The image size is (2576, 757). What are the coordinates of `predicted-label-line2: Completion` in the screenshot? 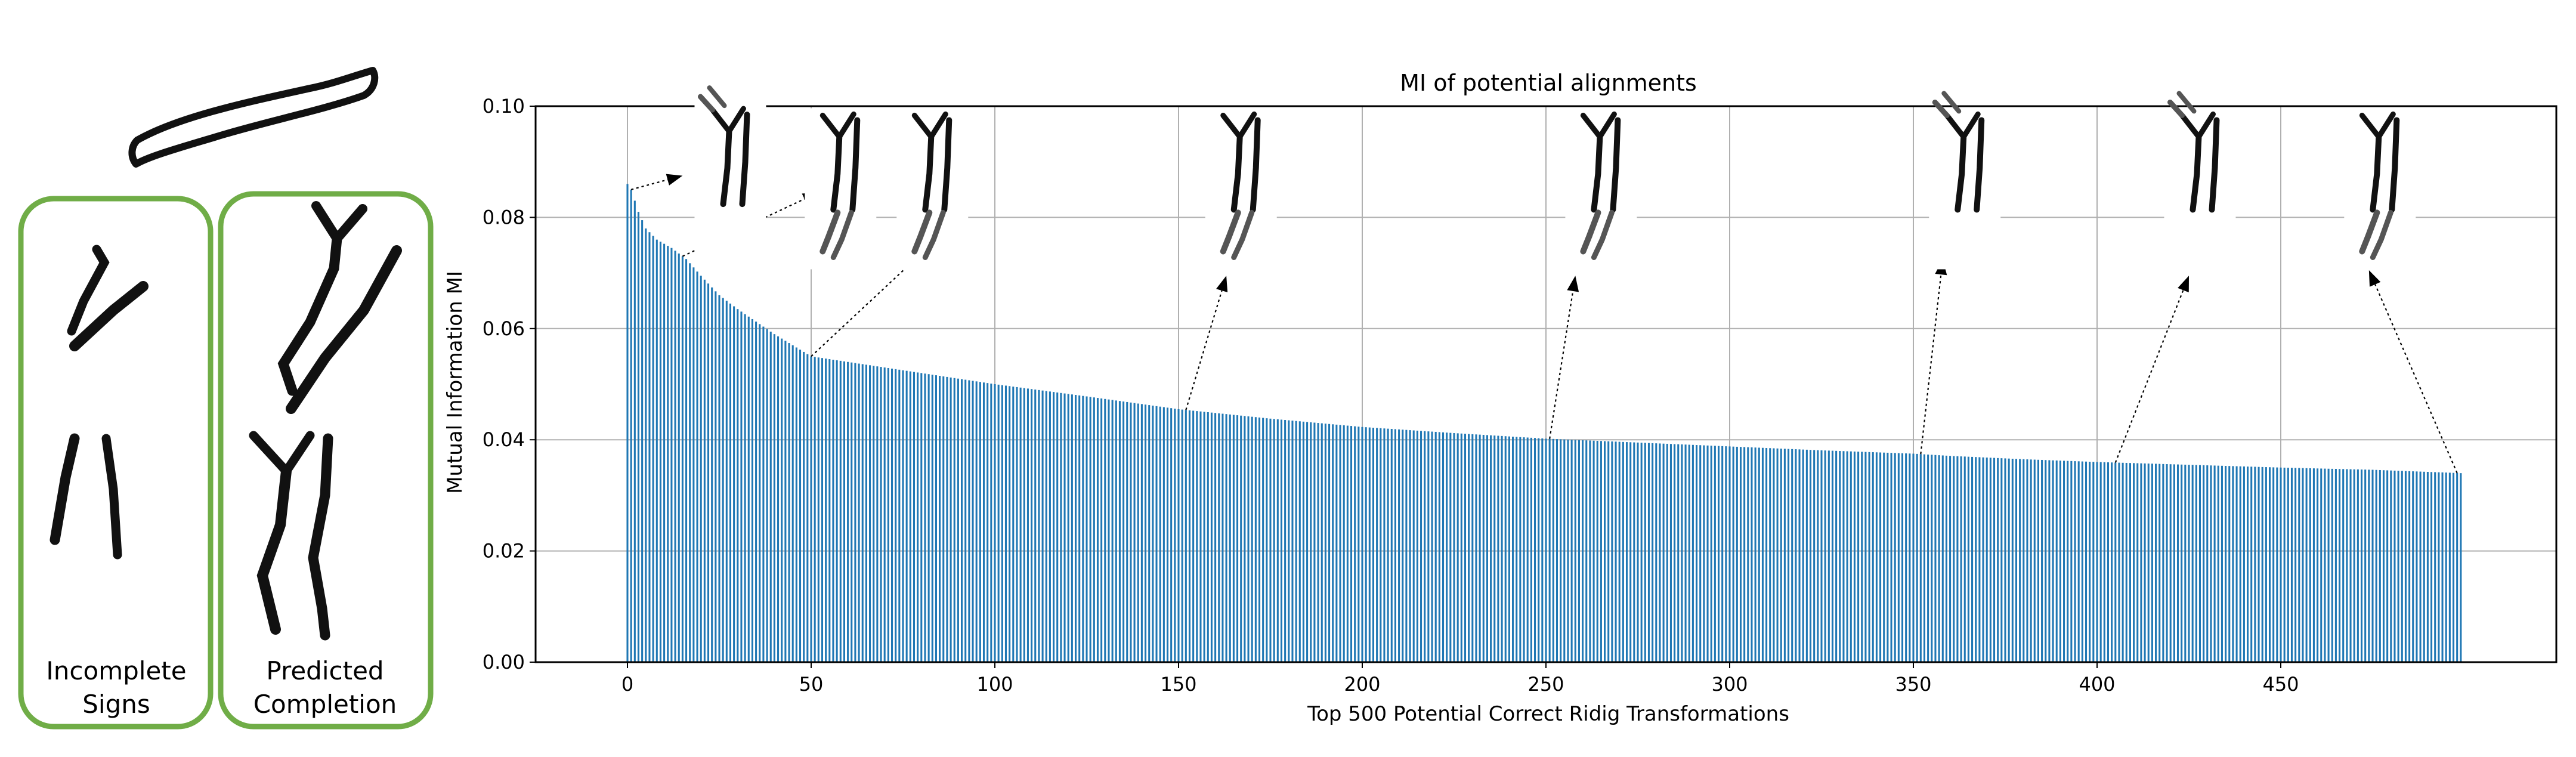 It's located at (325, 704).